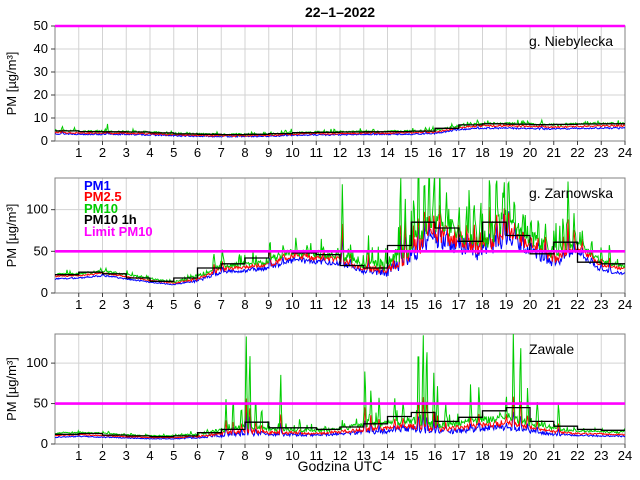 This screenshot has height=480, width=640. I want to click on y-tick-label: 10, so click(41, 117).